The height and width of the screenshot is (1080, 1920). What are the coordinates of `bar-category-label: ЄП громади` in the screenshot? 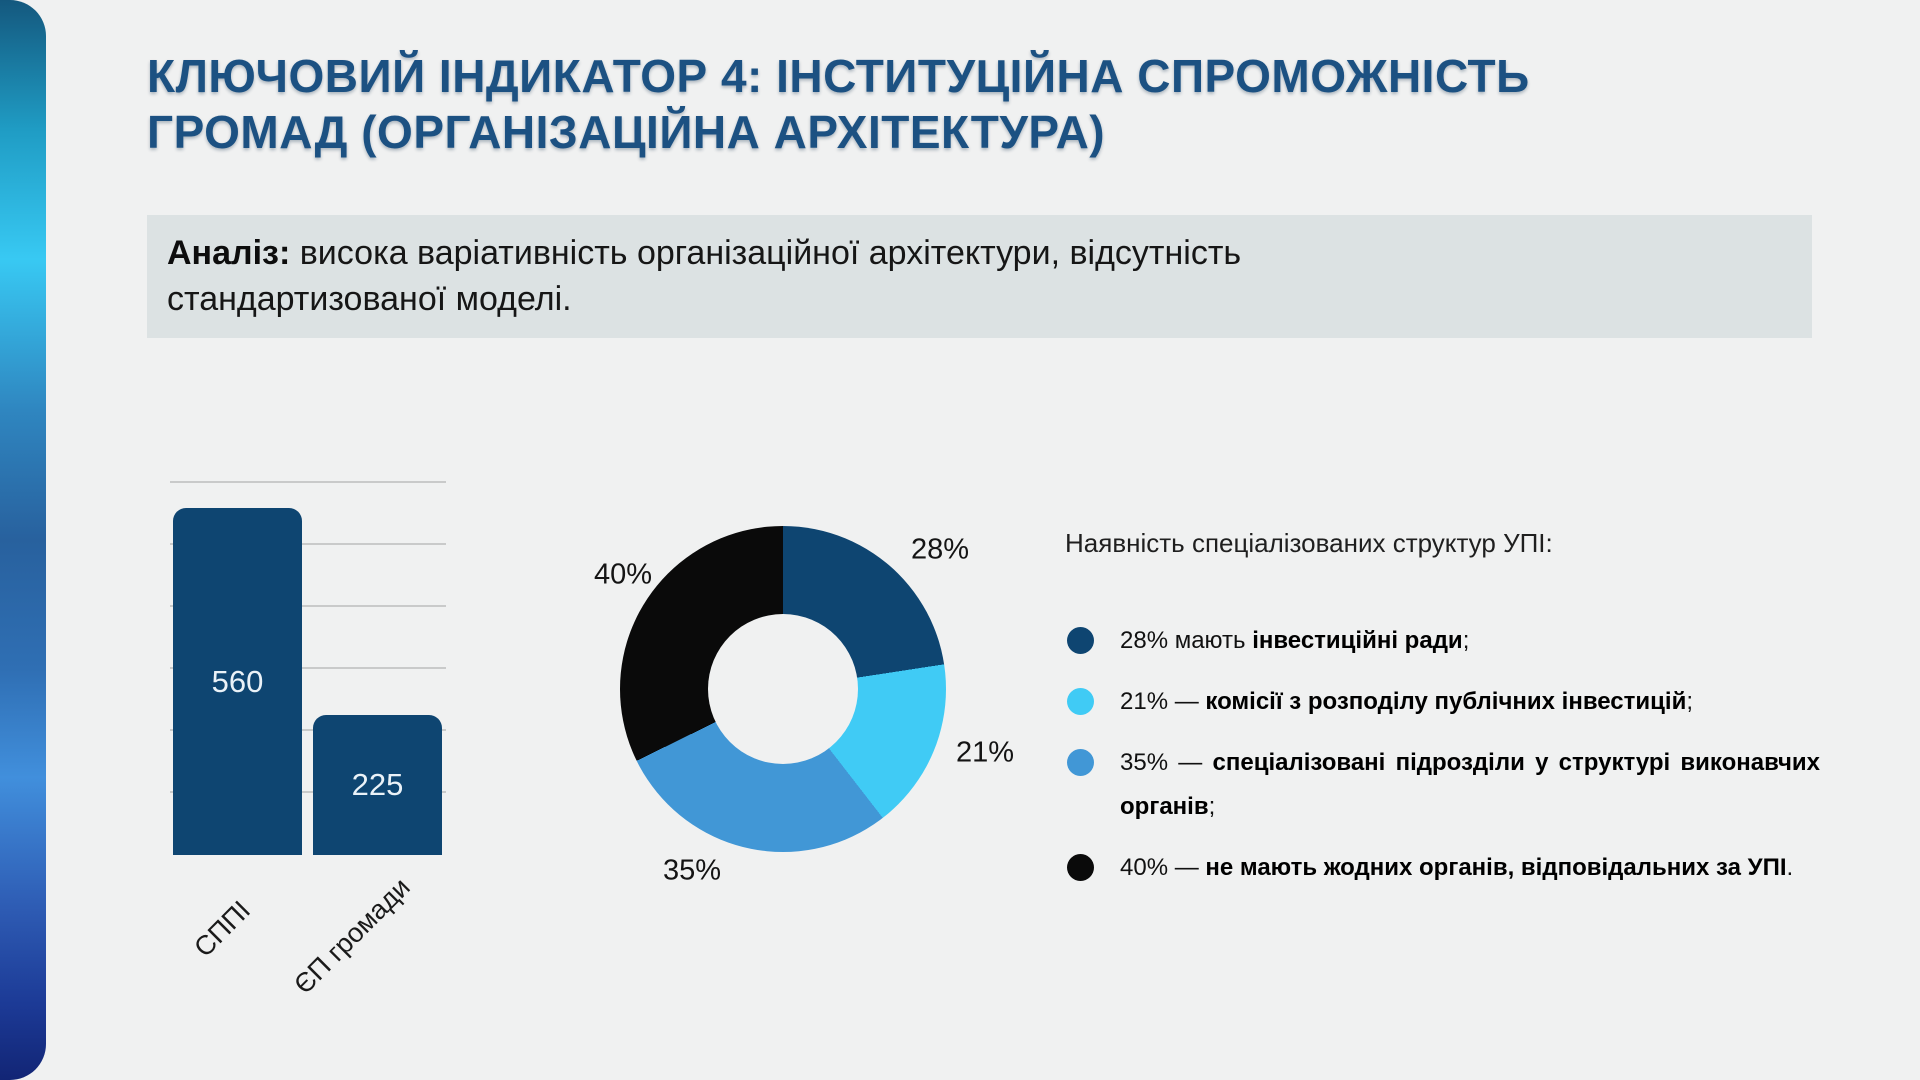 It's located at (352, 936).